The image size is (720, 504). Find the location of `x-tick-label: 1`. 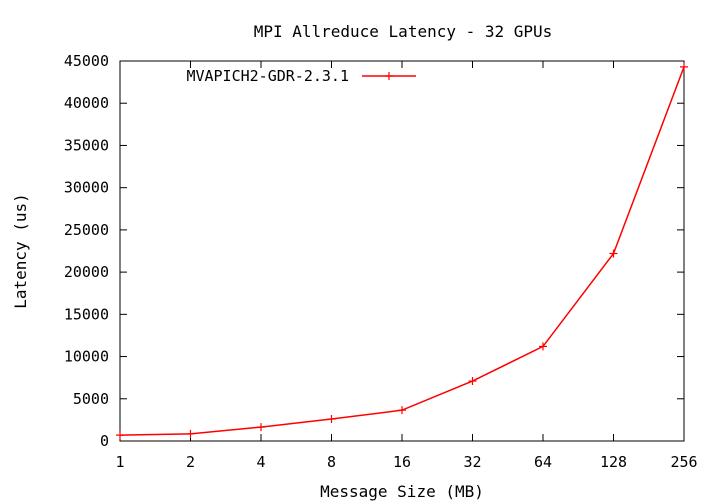

x-tick-label: 1 is located at coordinates (119, 462).